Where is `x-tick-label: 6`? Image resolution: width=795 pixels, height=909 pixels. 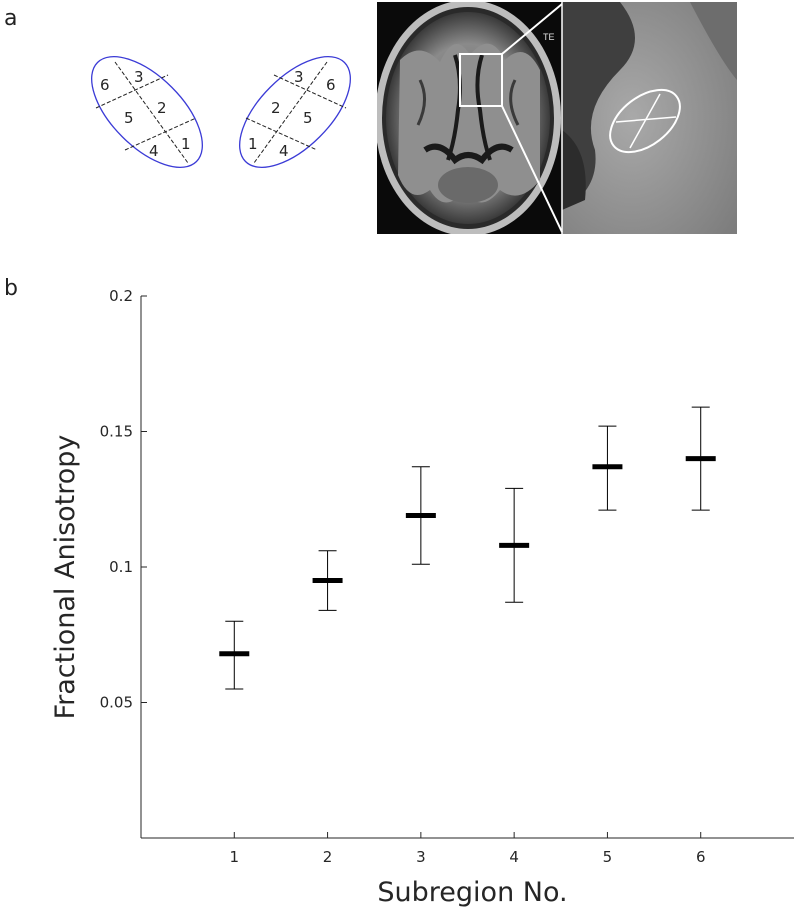 x-tick-label: 6 is located at coordinates (701, 857).